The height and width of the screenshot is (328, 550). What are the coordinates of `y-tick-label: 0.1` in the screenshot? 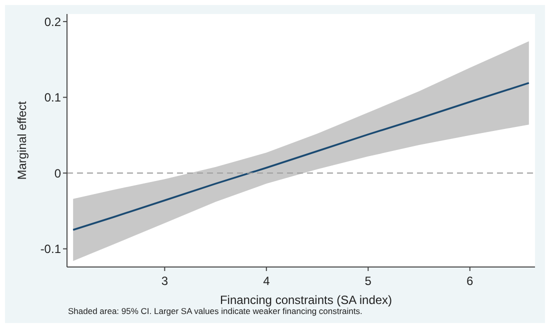 It's located at (53, 97).